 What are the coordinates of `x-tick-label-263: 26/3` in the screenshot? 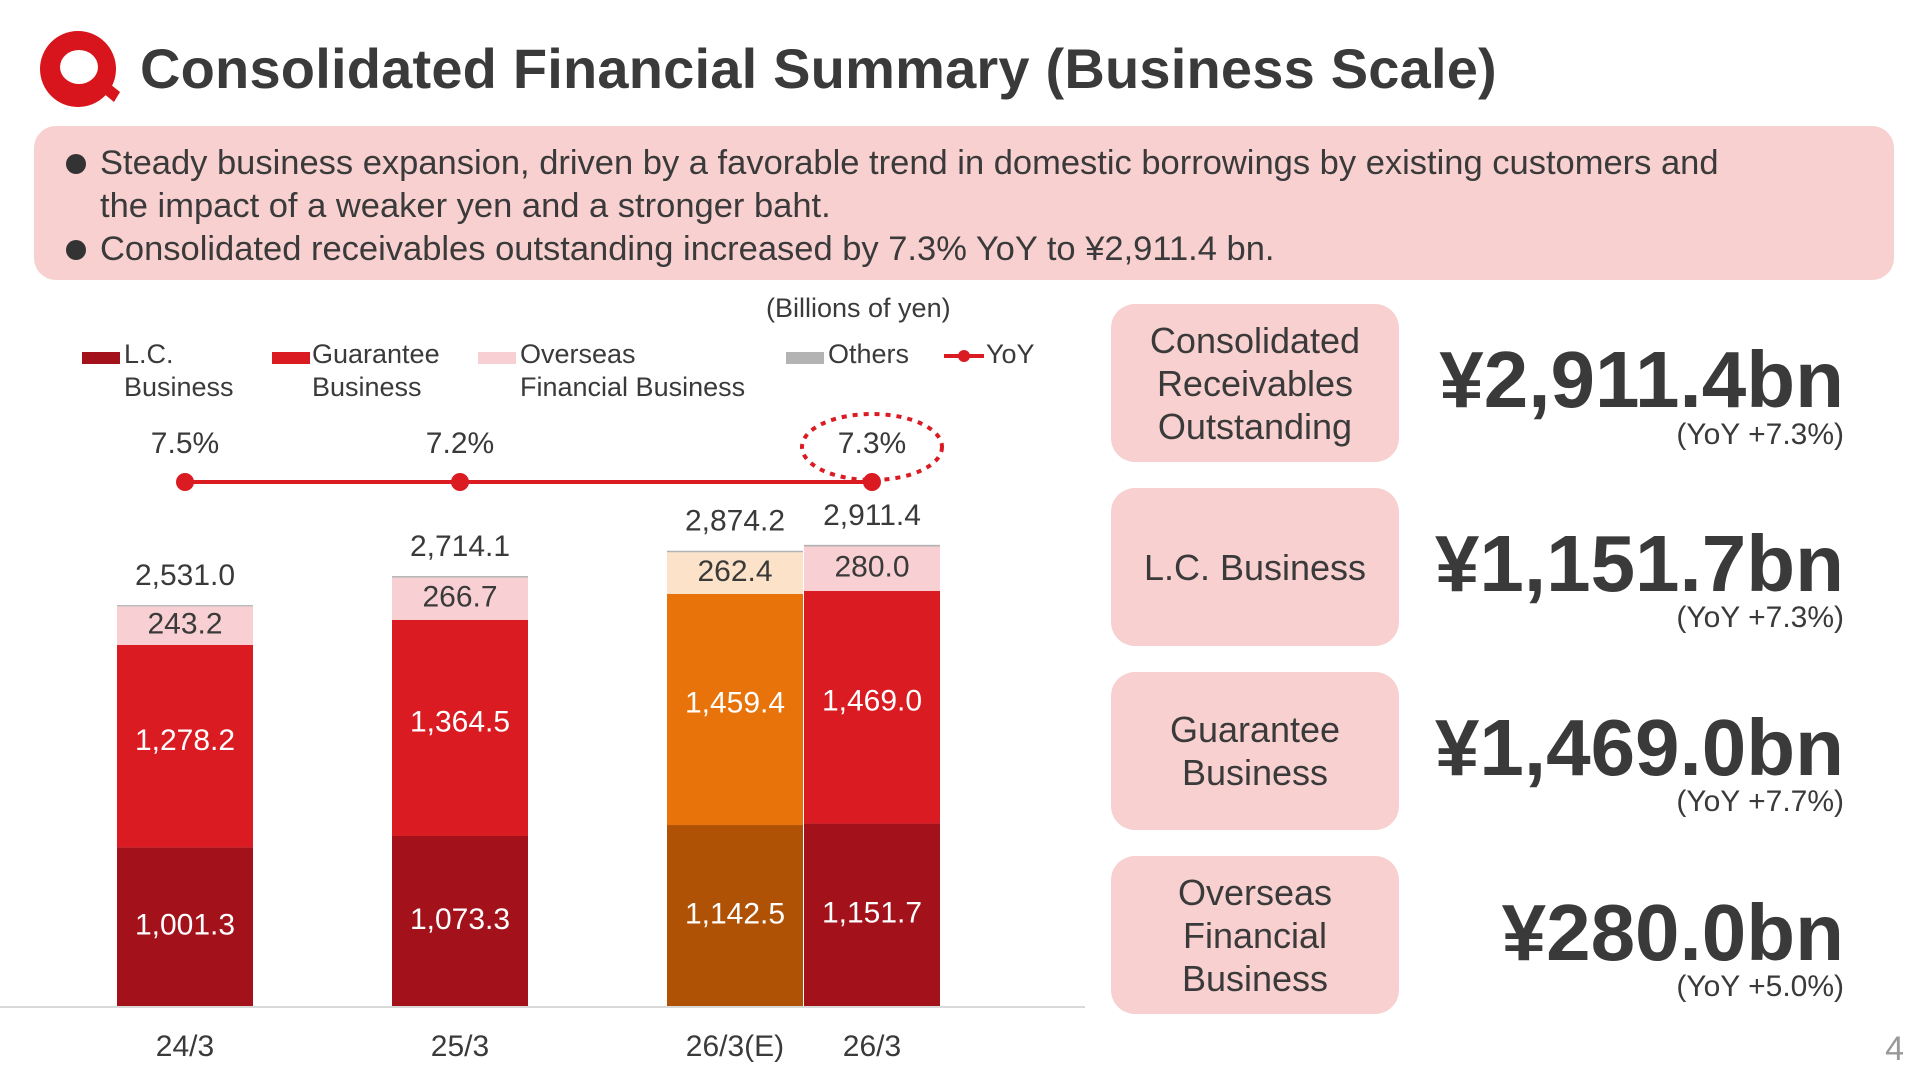 It's located at (872, 1046).